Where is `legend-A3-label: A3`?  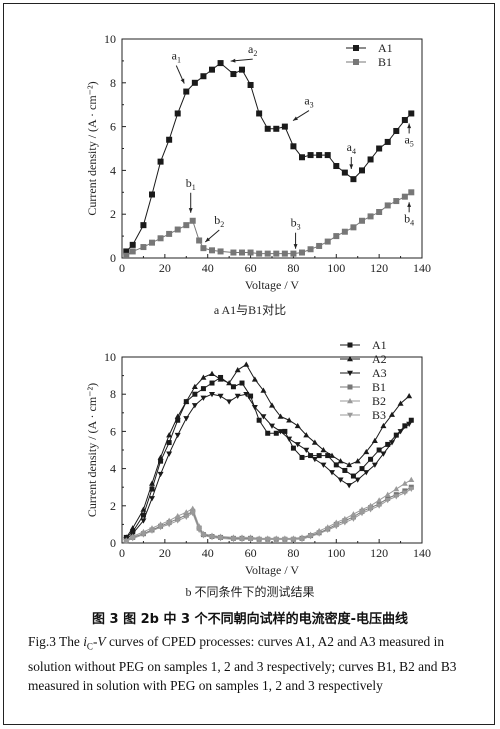 legend-A3-label: A3 is located at coordinates (379, 373).